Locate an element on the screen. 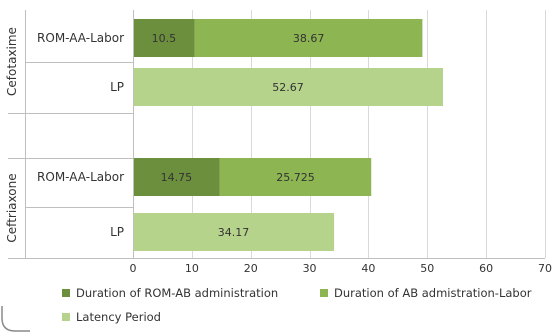  x-tick-label: 30 is located at coordinates (310, 268).